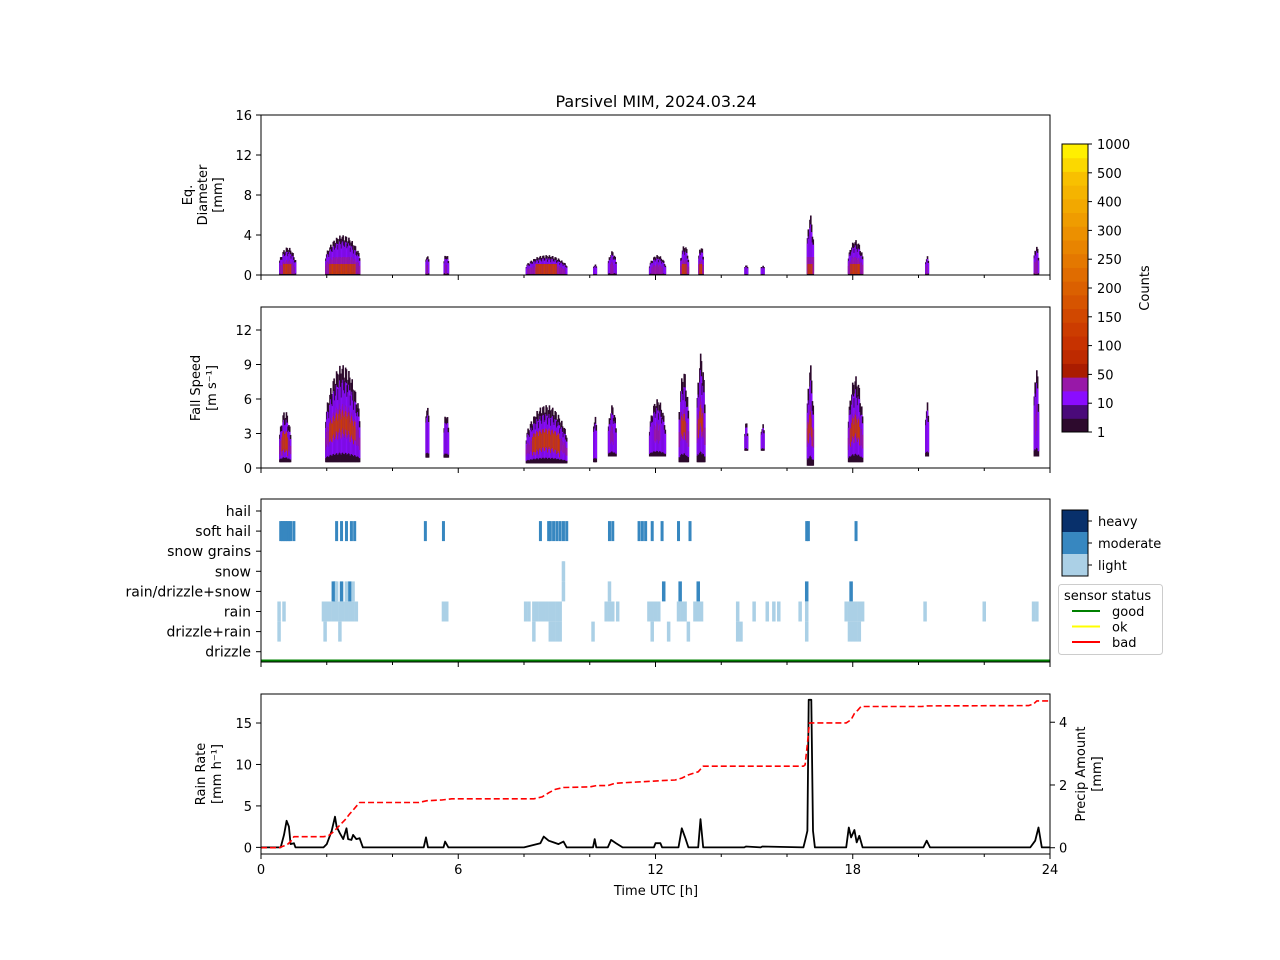 The width and height of the screenshot is (1280, 960). I want to click on x-tick-label: 6, so click(458, 870).